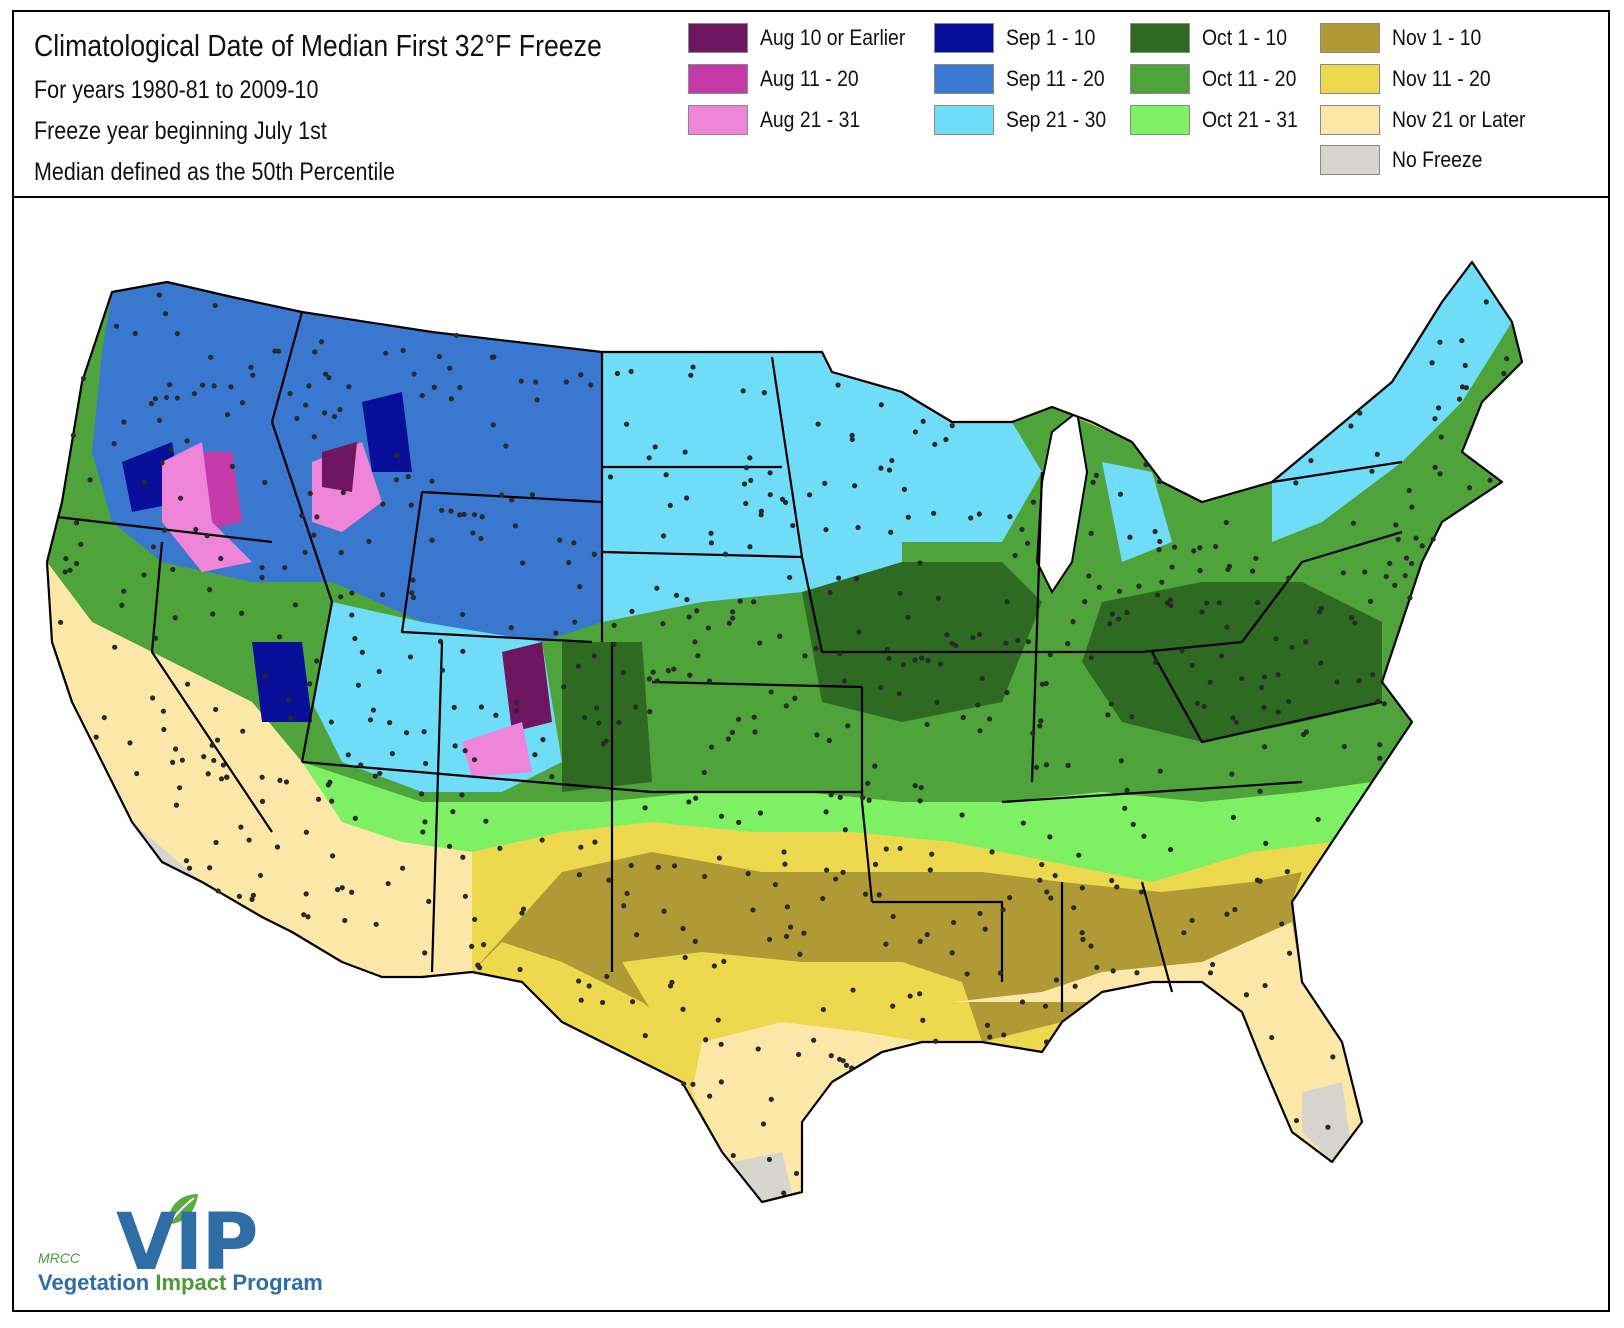 The image size is (1624, 1328). I want to click on legend-label: Sep 1 - 10, so click(1051, 37).